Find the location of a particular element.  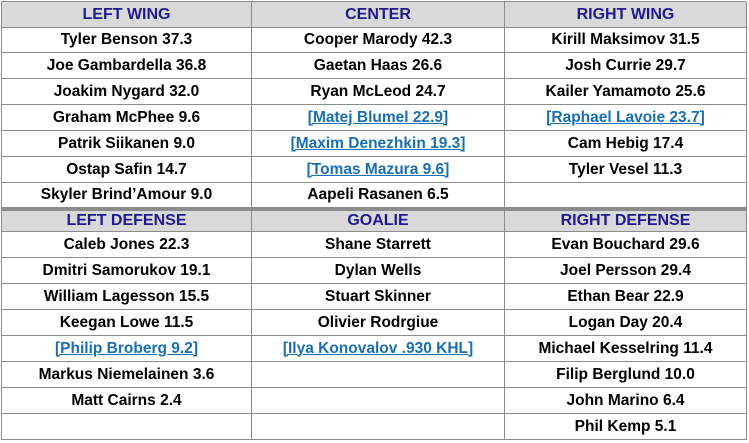

right-defense-cell: Evan Bouchard 29.6 is located at coordinates (626, 245).